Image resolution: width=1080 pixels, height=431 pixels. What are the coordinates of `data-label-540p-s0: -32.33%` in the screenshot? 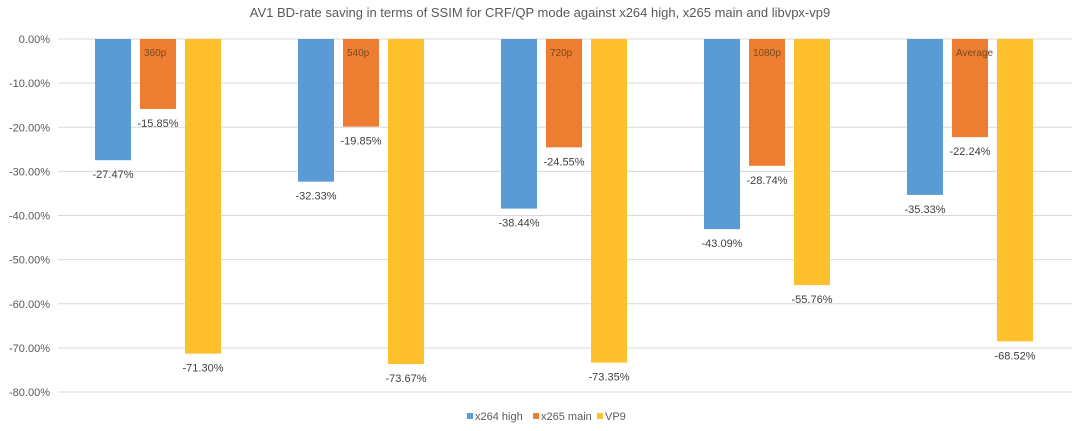 It's located at (316, 197).